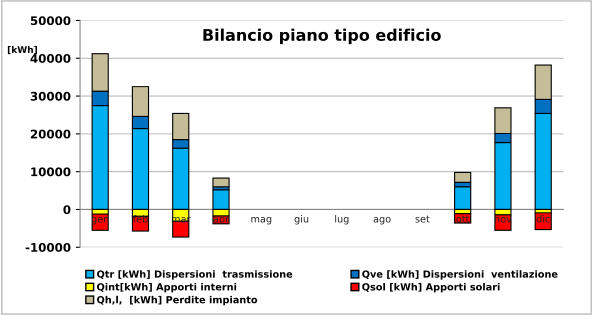  Describe the element at coordinates (463, 219) in the screenshot. I see `x-tick-label: ott` at that location.